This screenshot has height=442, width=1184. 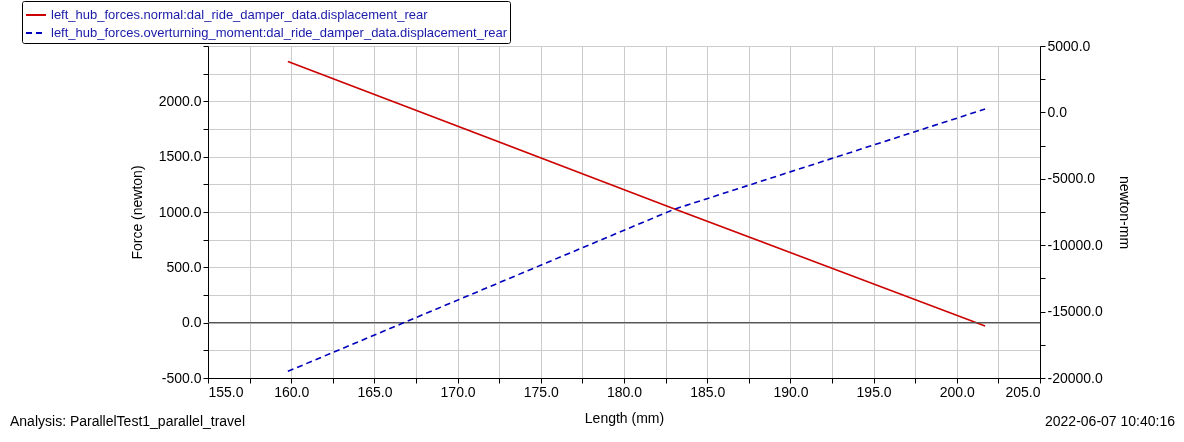 I want to click on x-tick-label: 160.0, so click(x=292, y=391).